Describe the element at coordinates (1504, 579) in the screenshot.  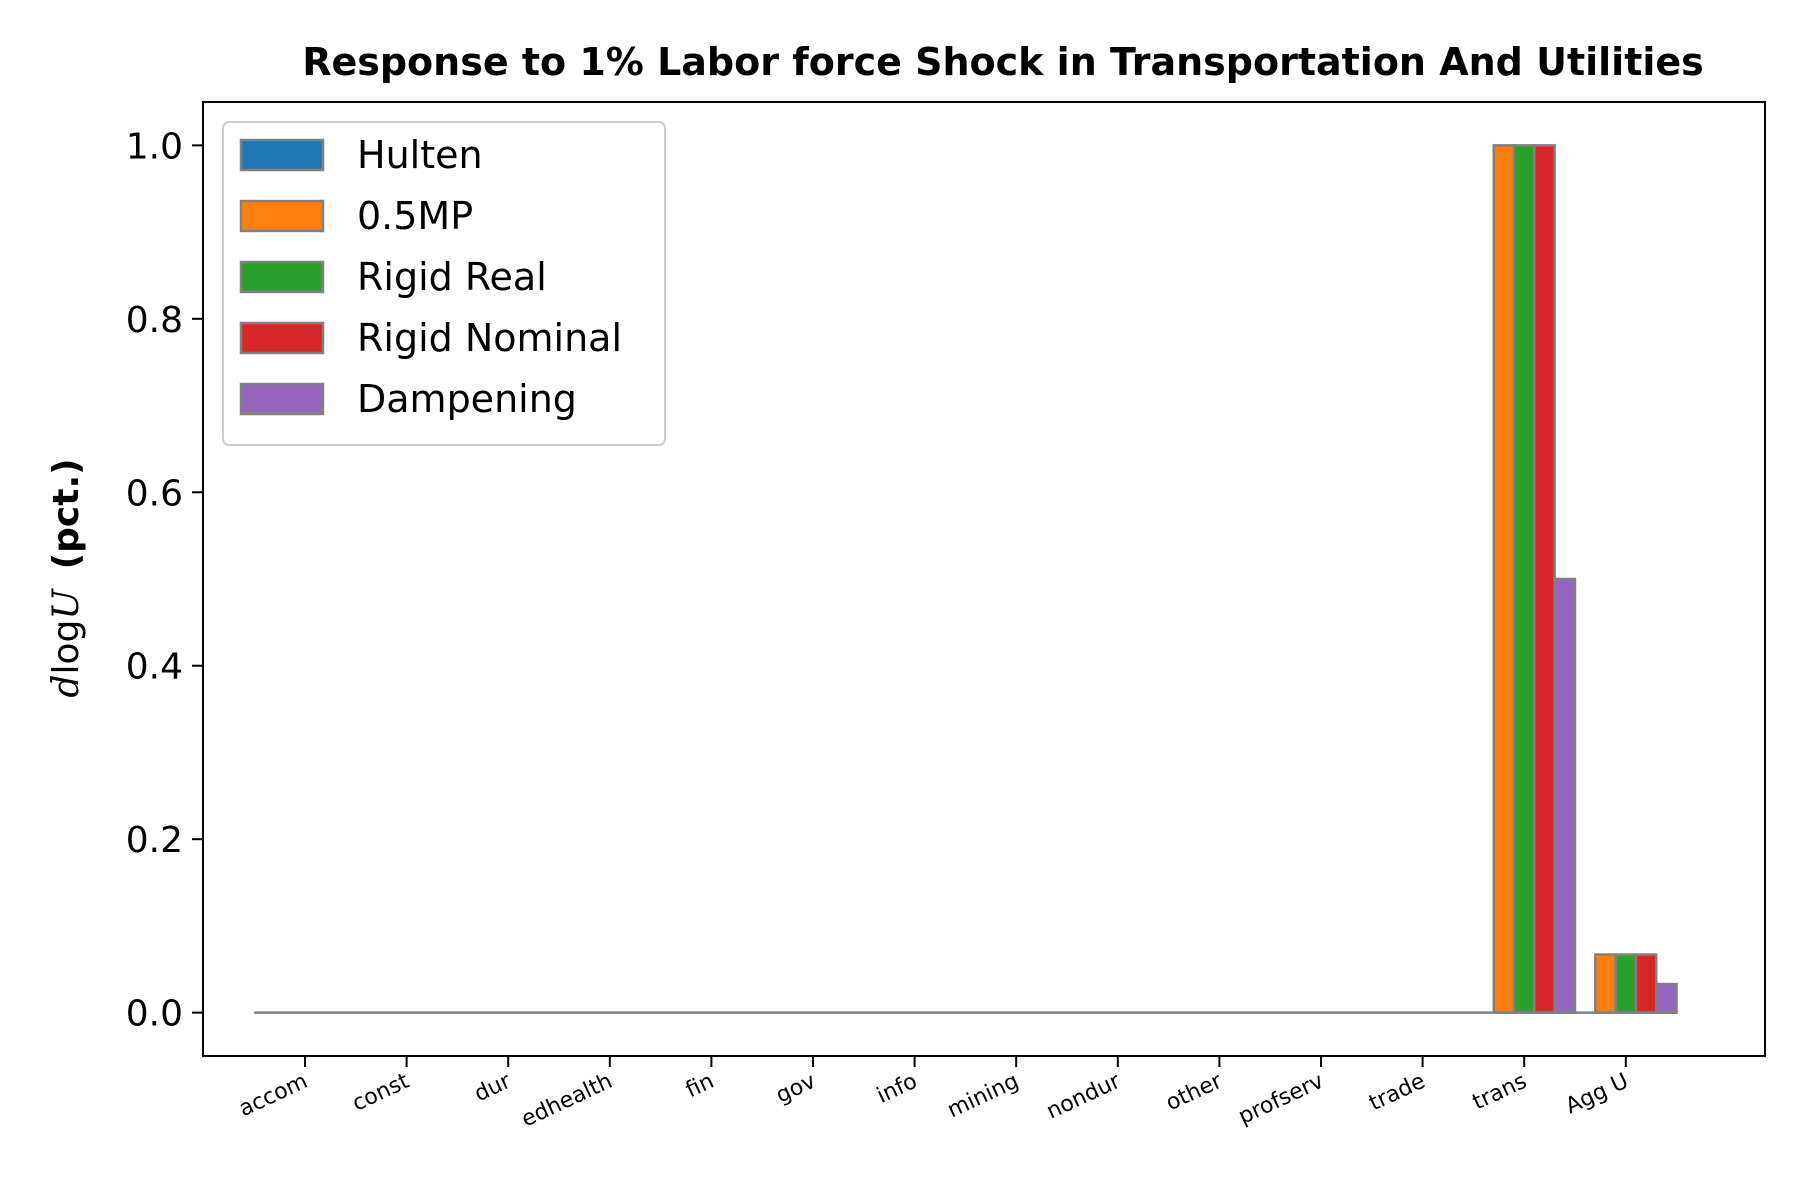
I see `bar-0-5mp-trans` at that location.